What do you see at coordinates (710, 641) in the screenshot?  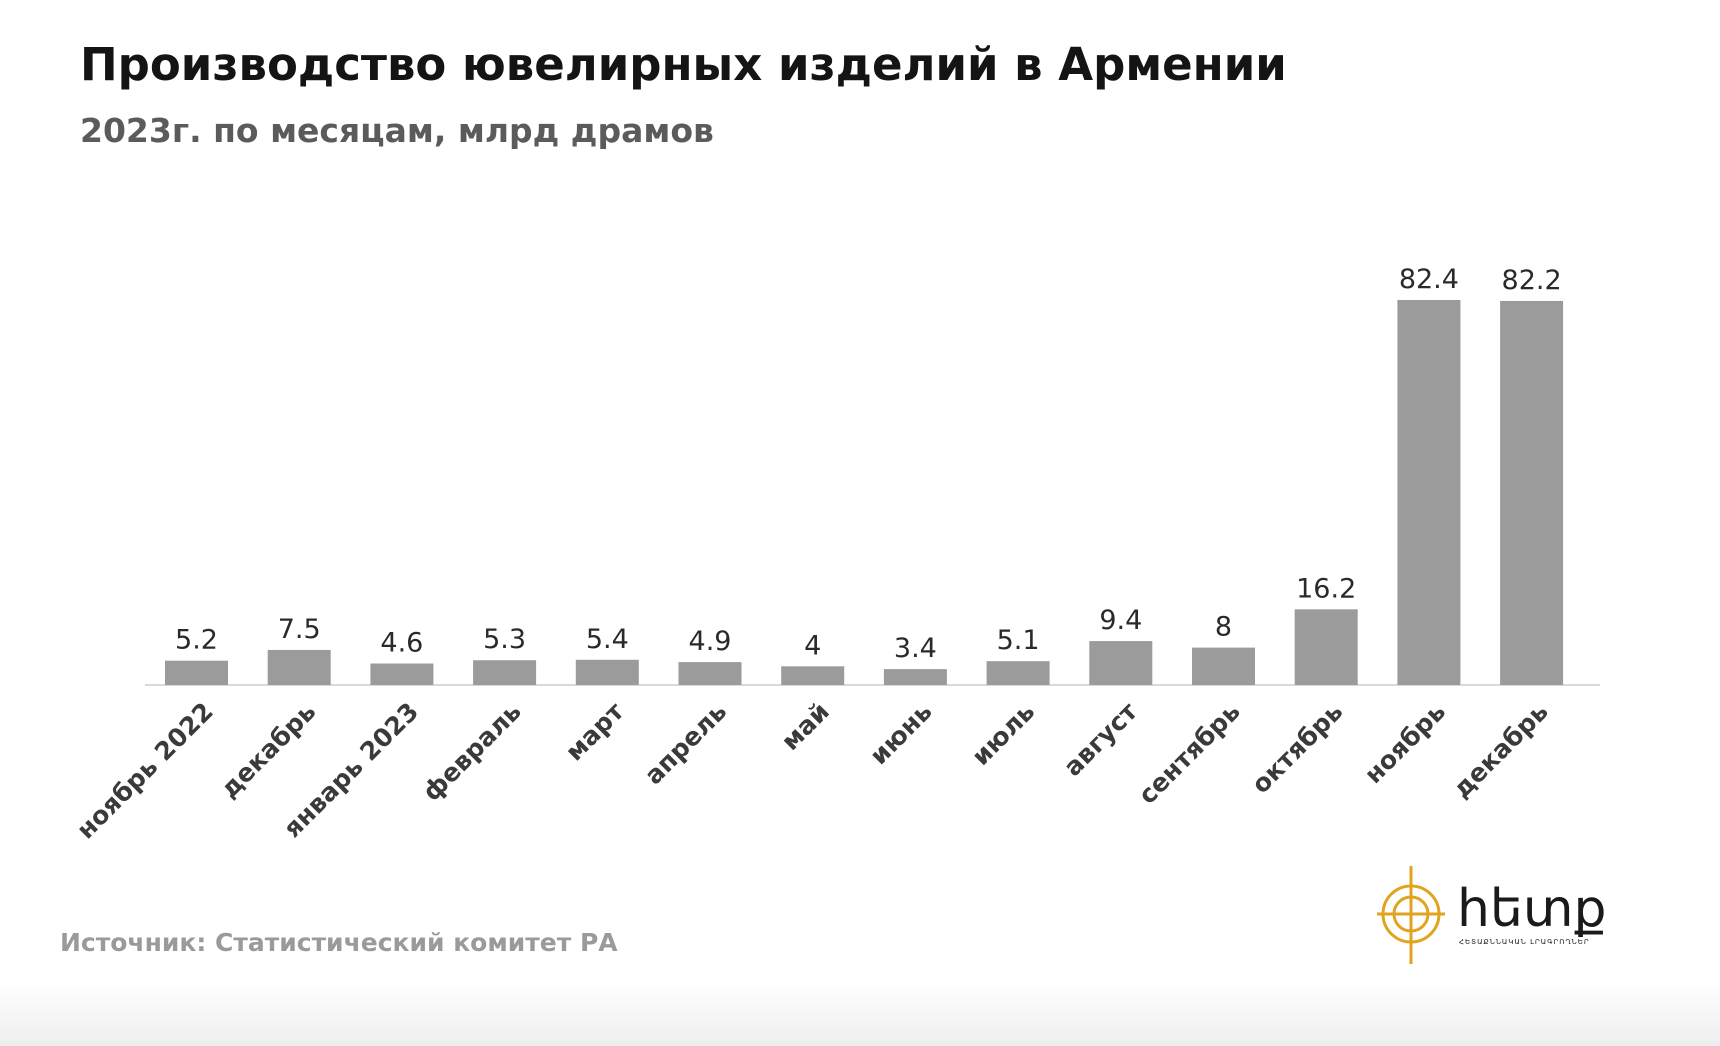 I see `data-label: 4.9` at bounding box center [710, 641].